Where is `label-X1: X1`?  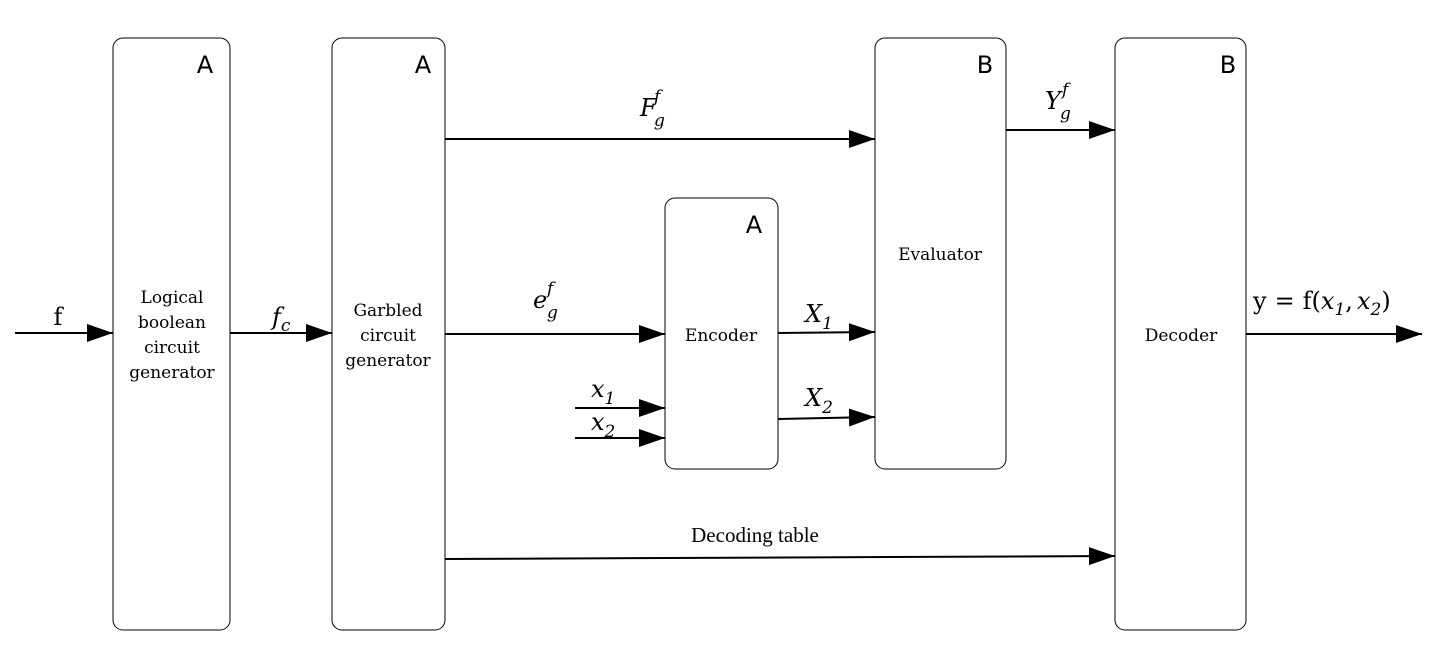
label-X1: X1 is located at coordinates (818, 317).